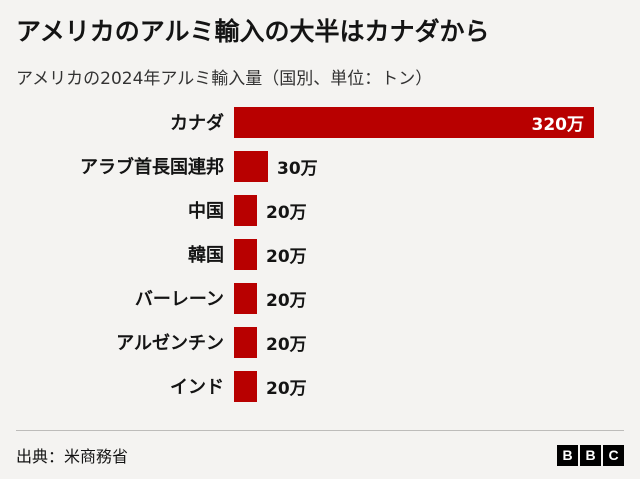  Describe the element at coordinates (206, 255) in the screenshot. I see `category-label: 韓国` at that location.